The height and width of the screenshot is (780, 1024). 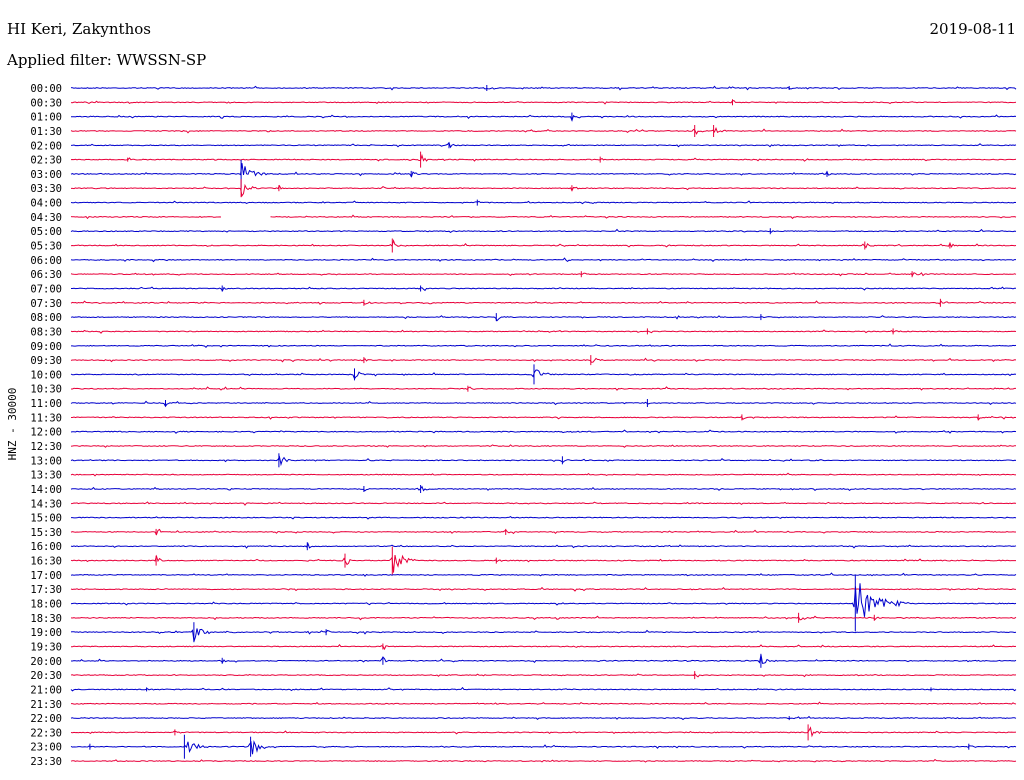 What do you see at coordinates (46, 103) in the screenshot?
I see `row-time-label: 00:30` at bounding box center [46, 103].